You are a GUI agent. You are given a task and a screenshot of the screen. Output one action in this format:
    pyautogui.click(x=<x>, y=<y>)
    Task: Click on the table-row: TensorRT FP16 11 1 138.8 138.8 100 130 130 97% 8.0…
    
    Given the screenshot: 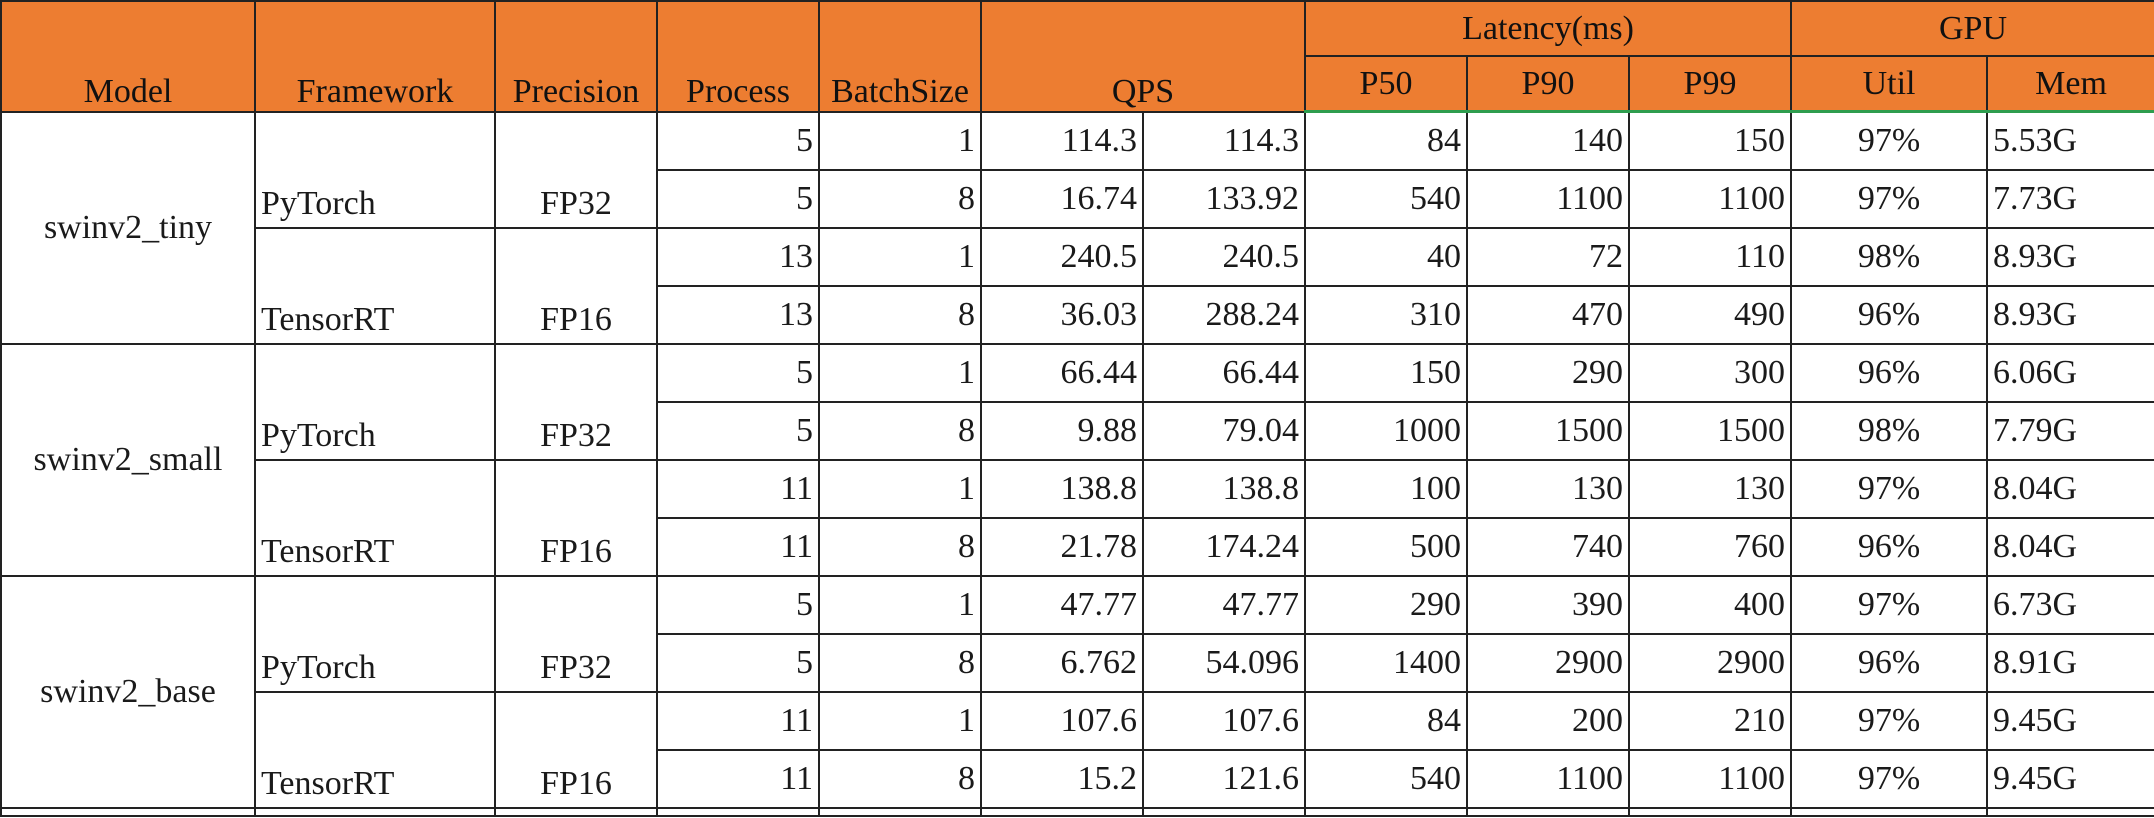 What is the action you would take?
    pyautogui.click(x=1077, y=518)
    